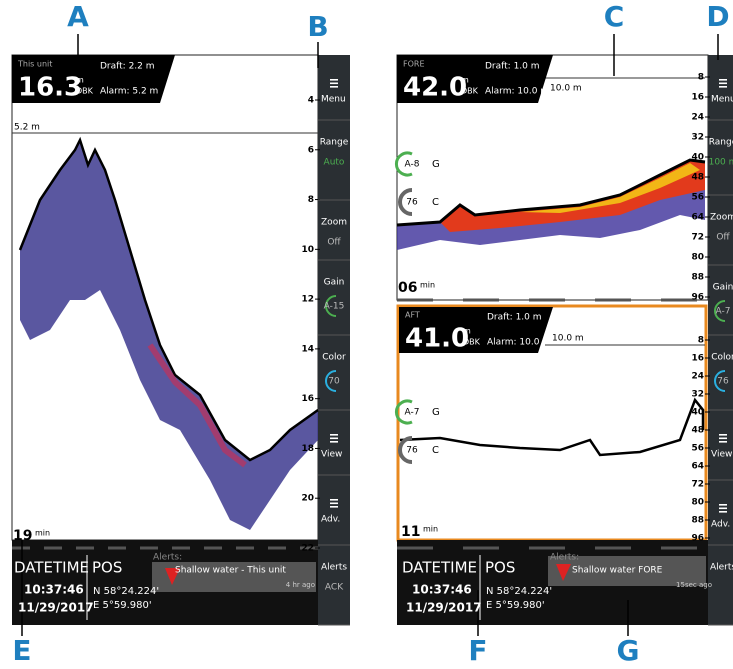 Image resolution: width=733 pixels, height=669 pixels. I want to click on unit: m, so click(465, 80).